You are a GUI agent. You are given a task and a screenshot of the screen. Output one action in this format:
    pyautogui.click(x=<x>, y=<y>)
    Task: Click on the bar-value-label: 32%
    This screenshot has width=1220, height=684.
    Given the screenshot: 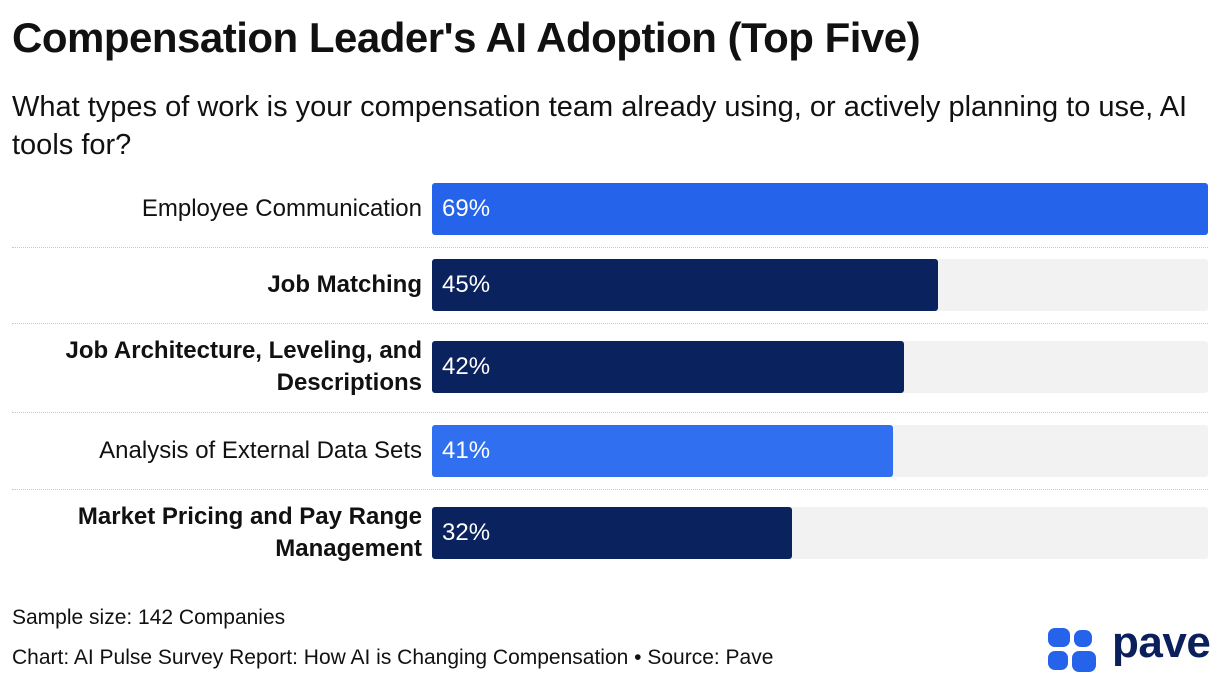 What is the action you would take?
    pyautogui.click(x=466, y=532)
    